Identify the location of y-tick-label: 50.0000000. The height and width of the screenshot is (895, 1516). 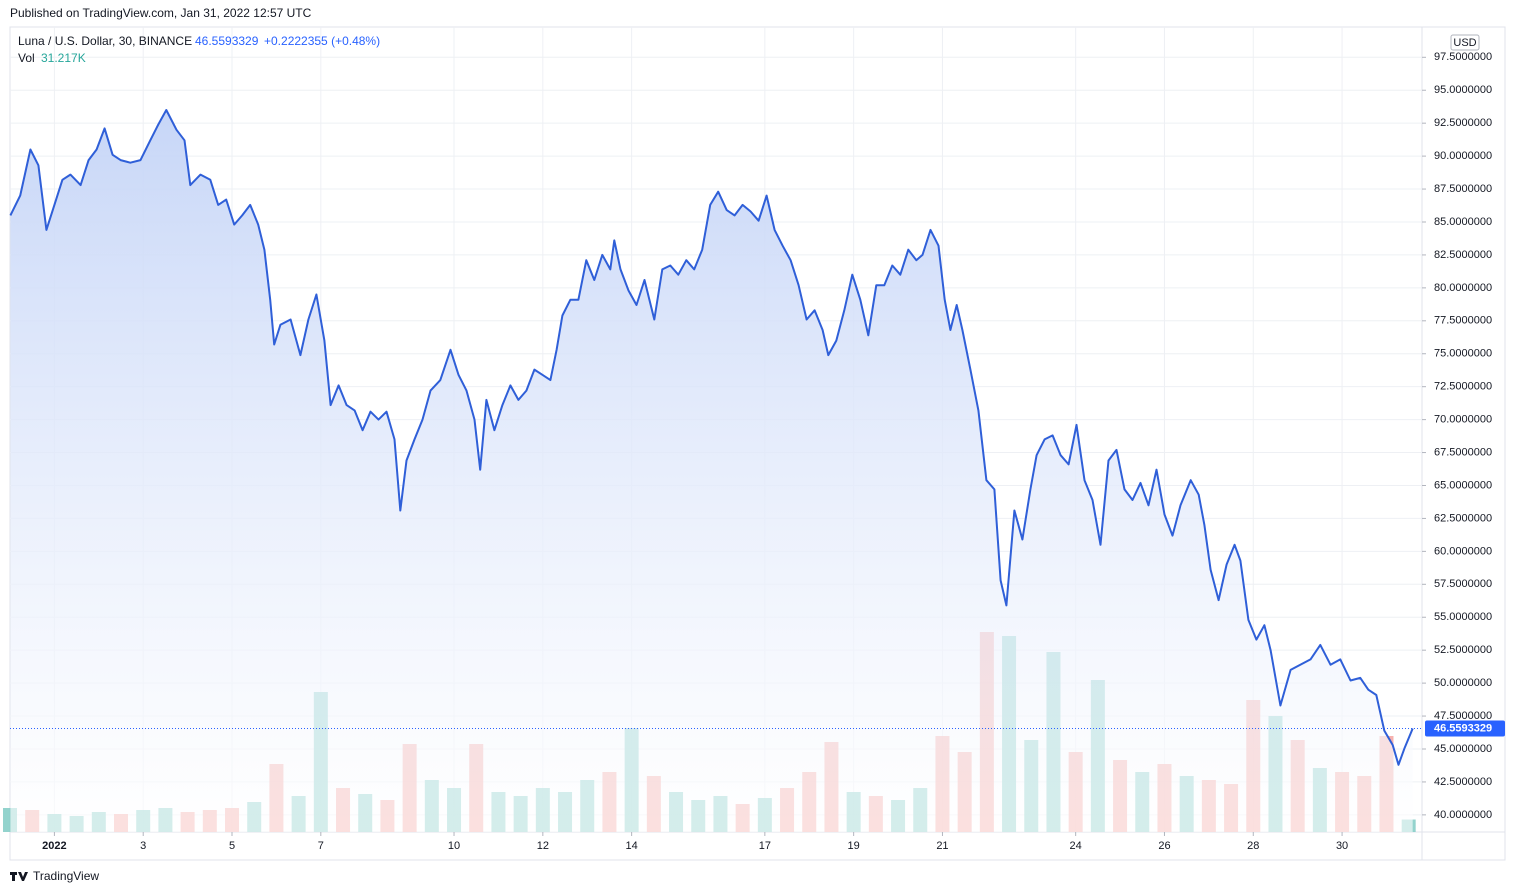
(1463, 683).